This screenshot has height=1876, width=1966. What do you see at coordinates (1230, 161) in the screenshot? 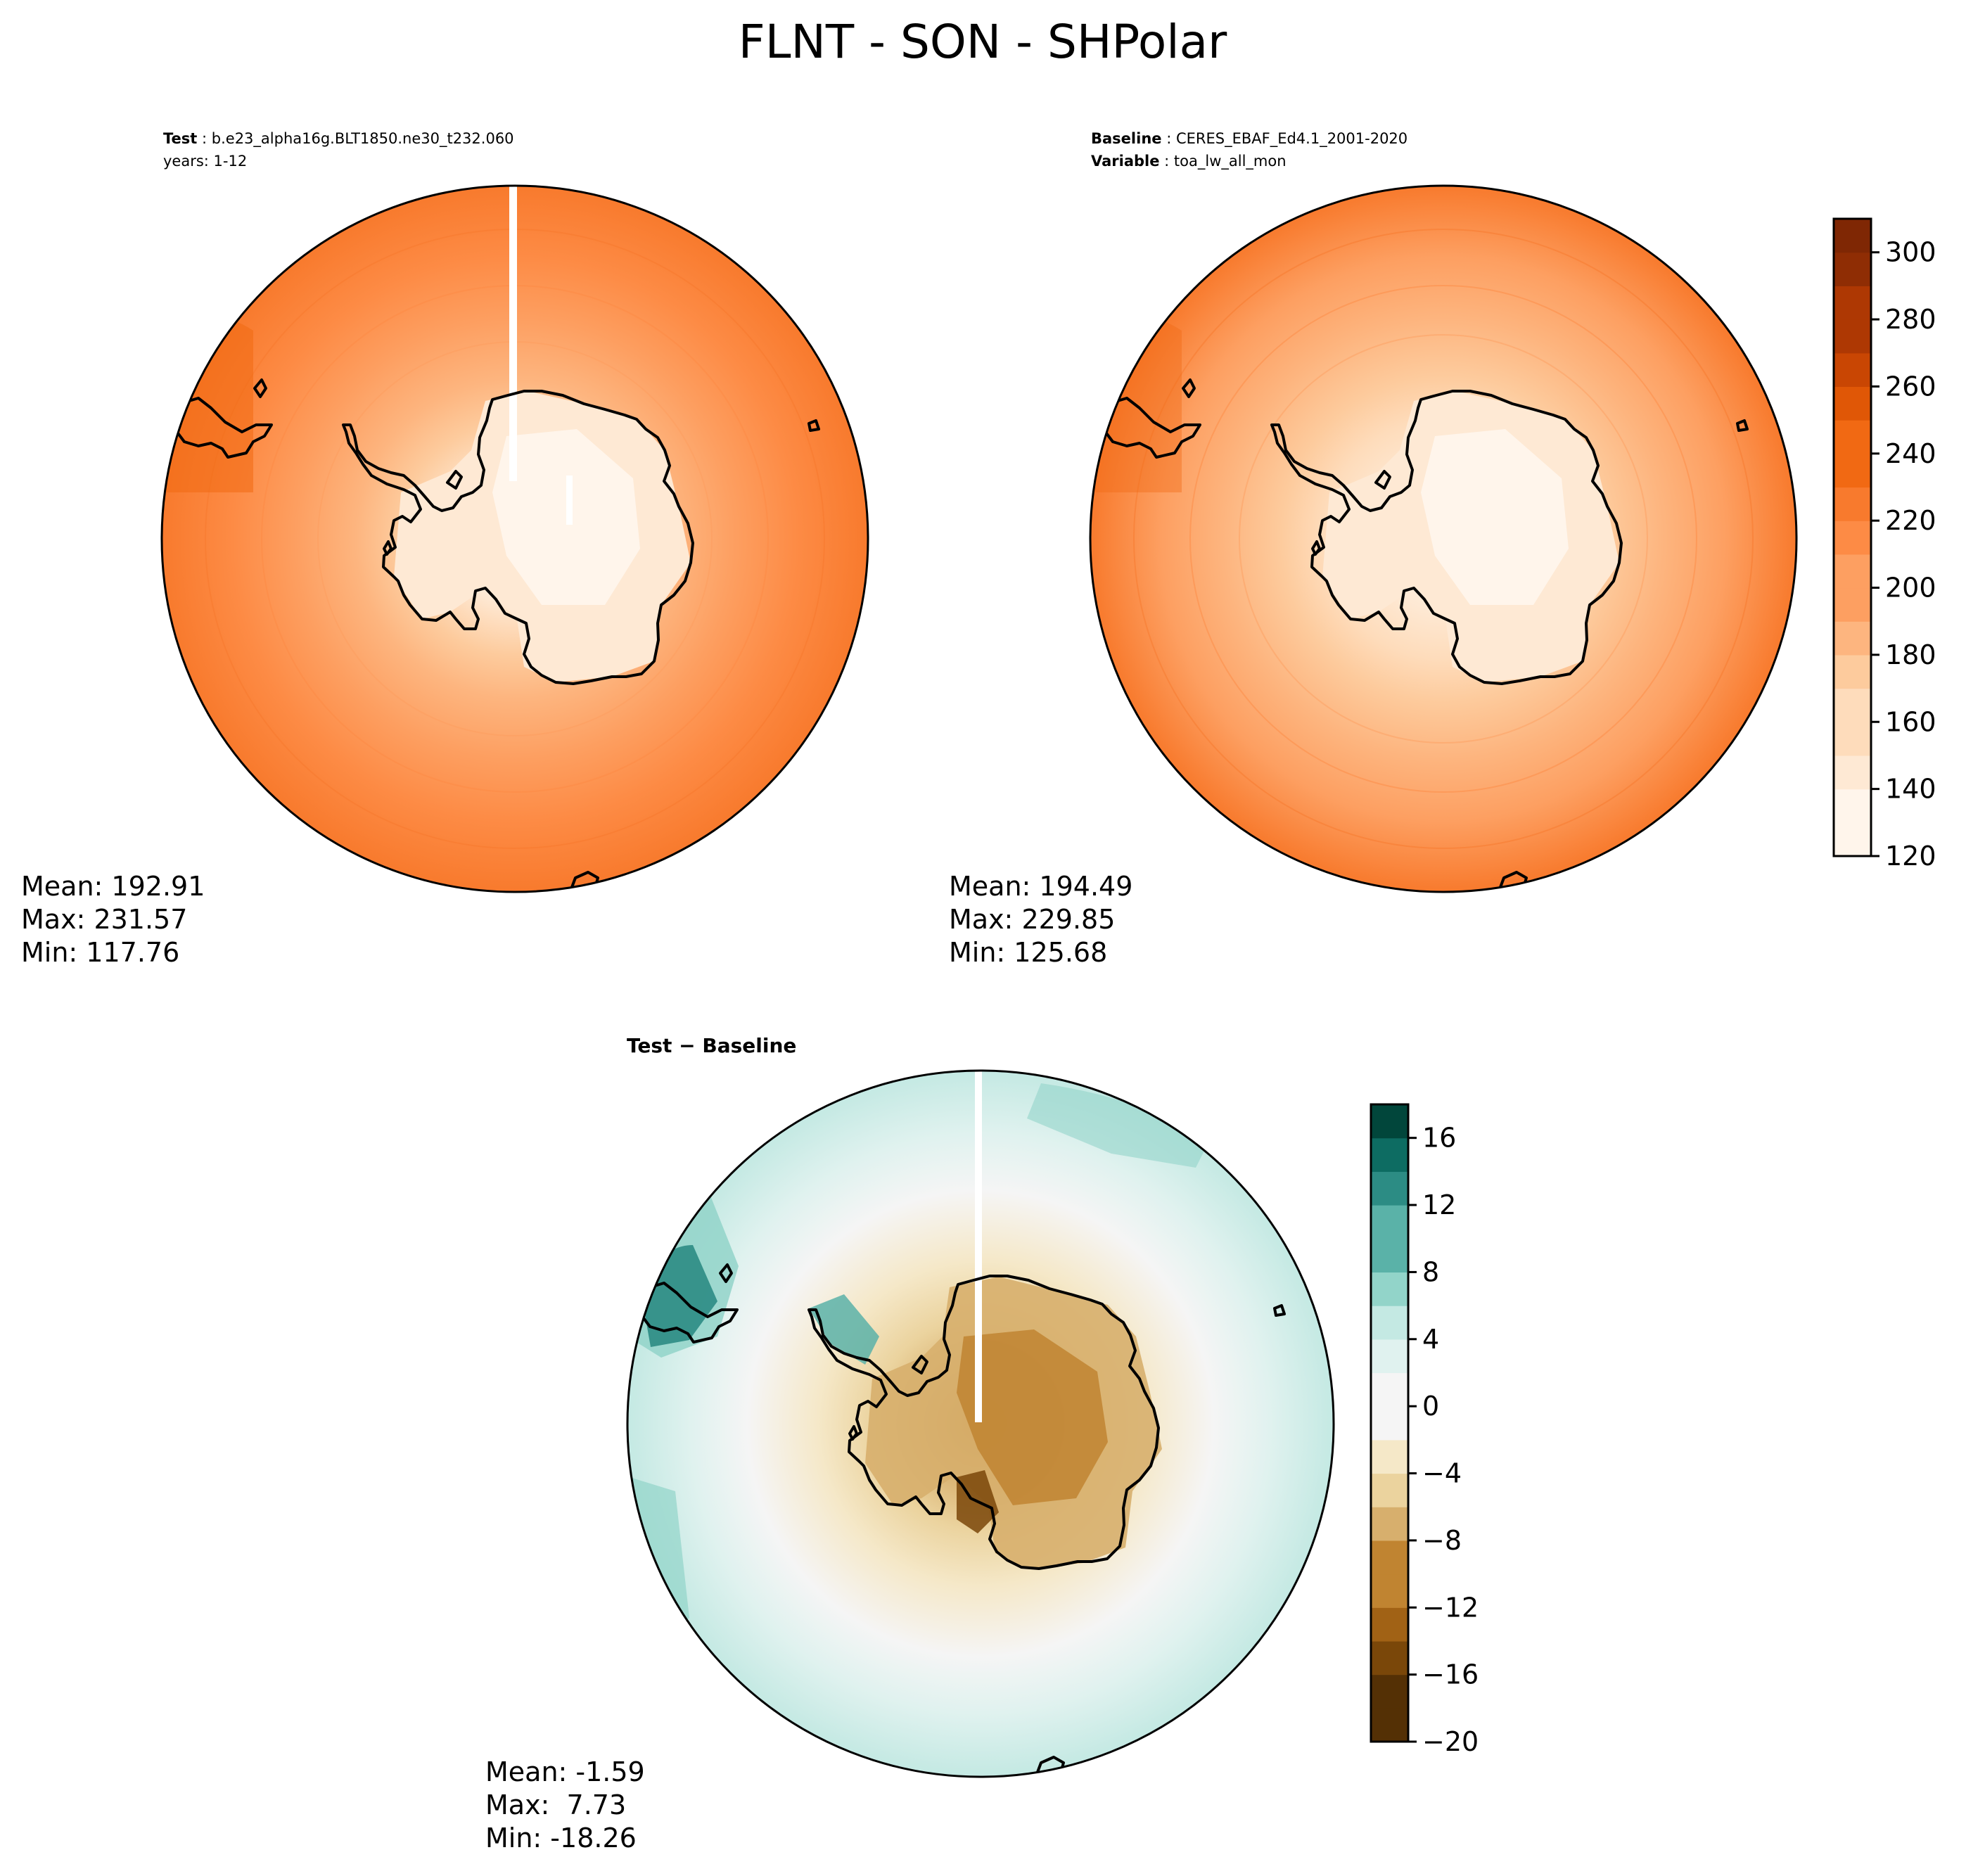
I see `baseline-variable-value: toa_lw_all_mon` at bounding box center [1230, 161].